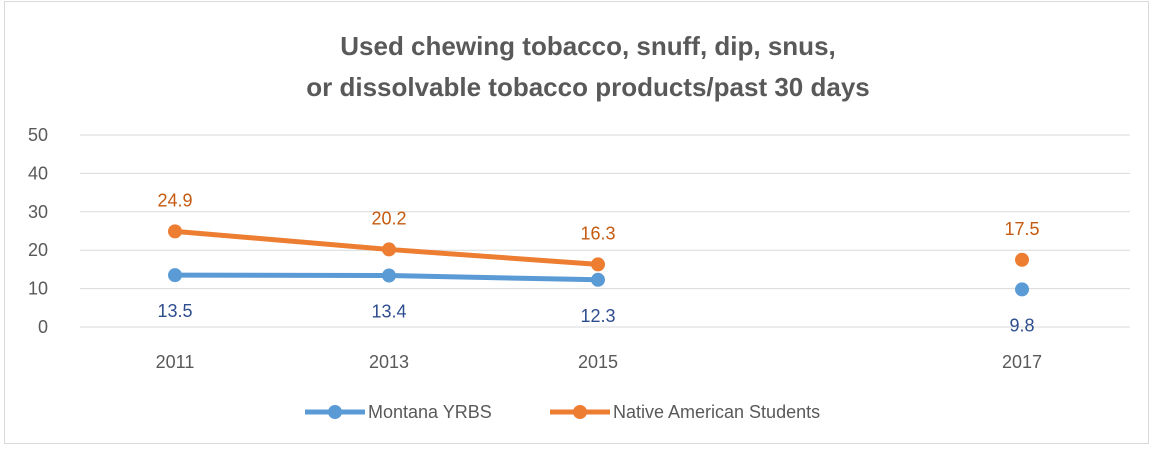 The width and height of the screenshot is (1153, 449). I want to click on legend: Montana YRBS Native American Students, so click(562, 412).